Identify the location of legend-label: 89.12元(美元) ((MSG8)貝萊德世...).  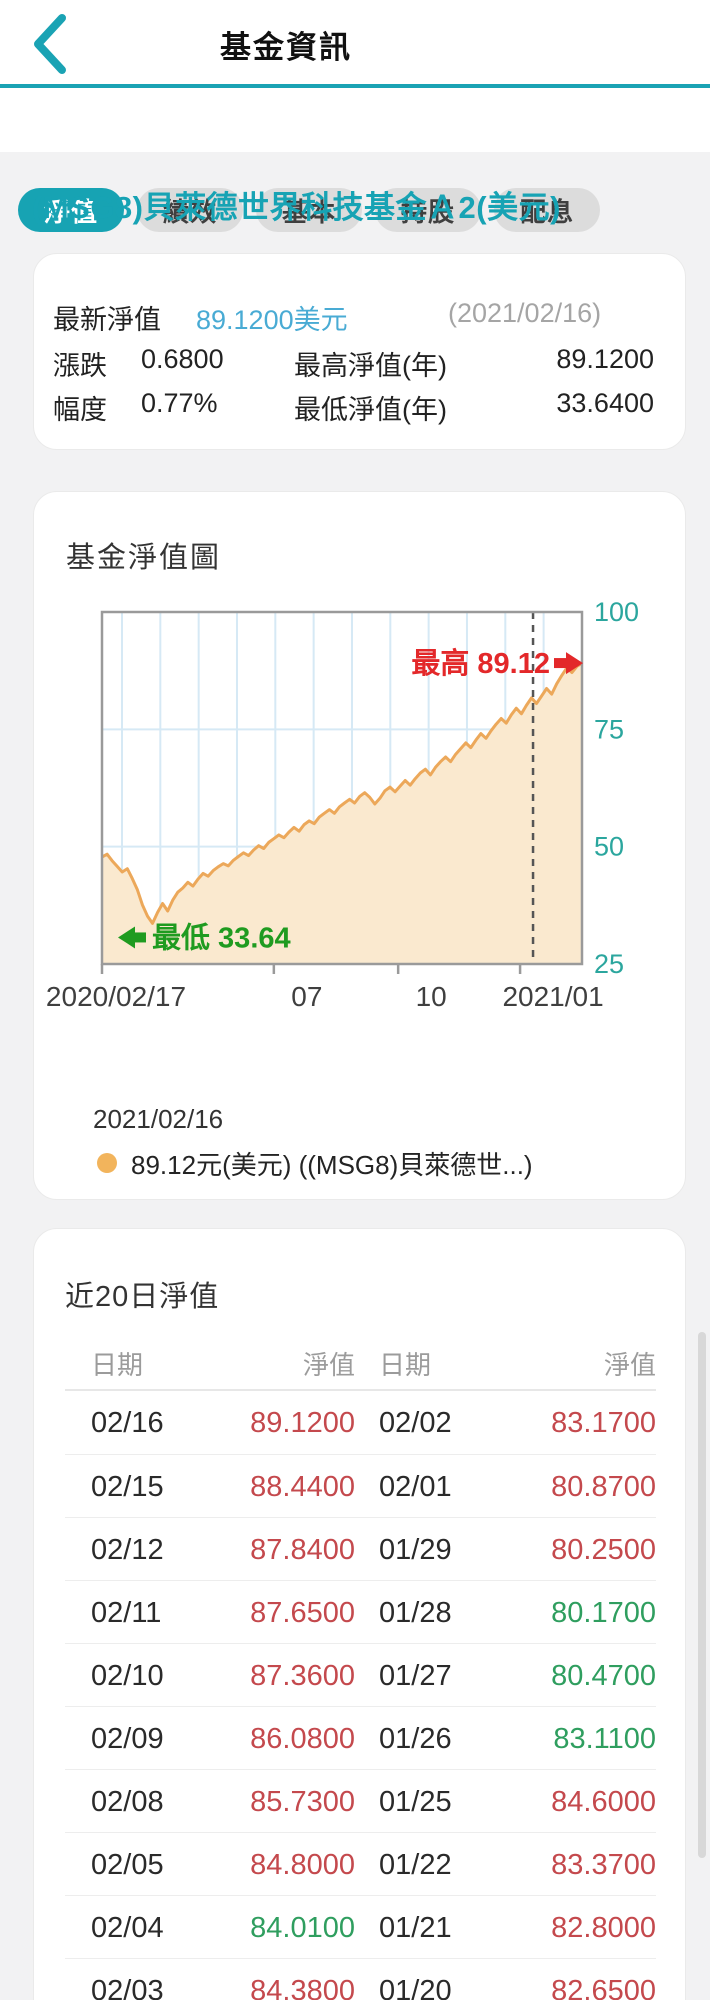
(332, 1164).